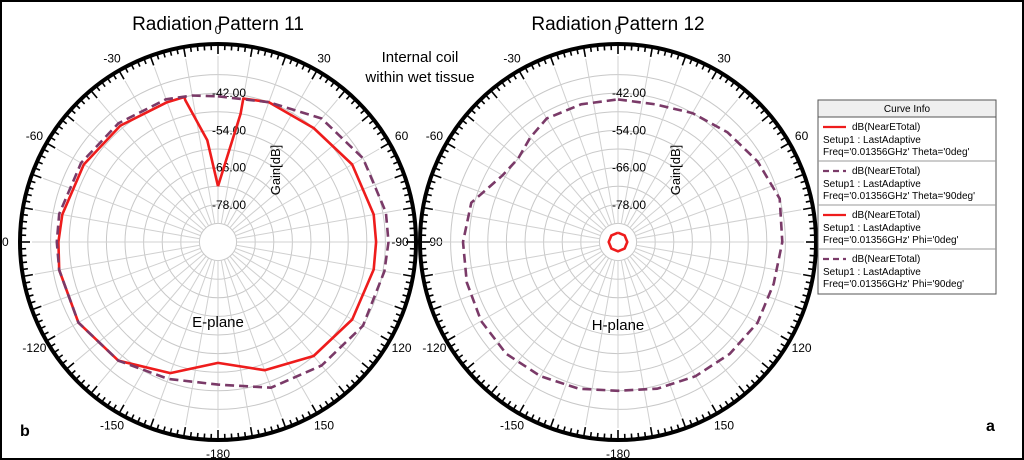  I want to click on right-angle-tick-label: 0, so click(618, 30).